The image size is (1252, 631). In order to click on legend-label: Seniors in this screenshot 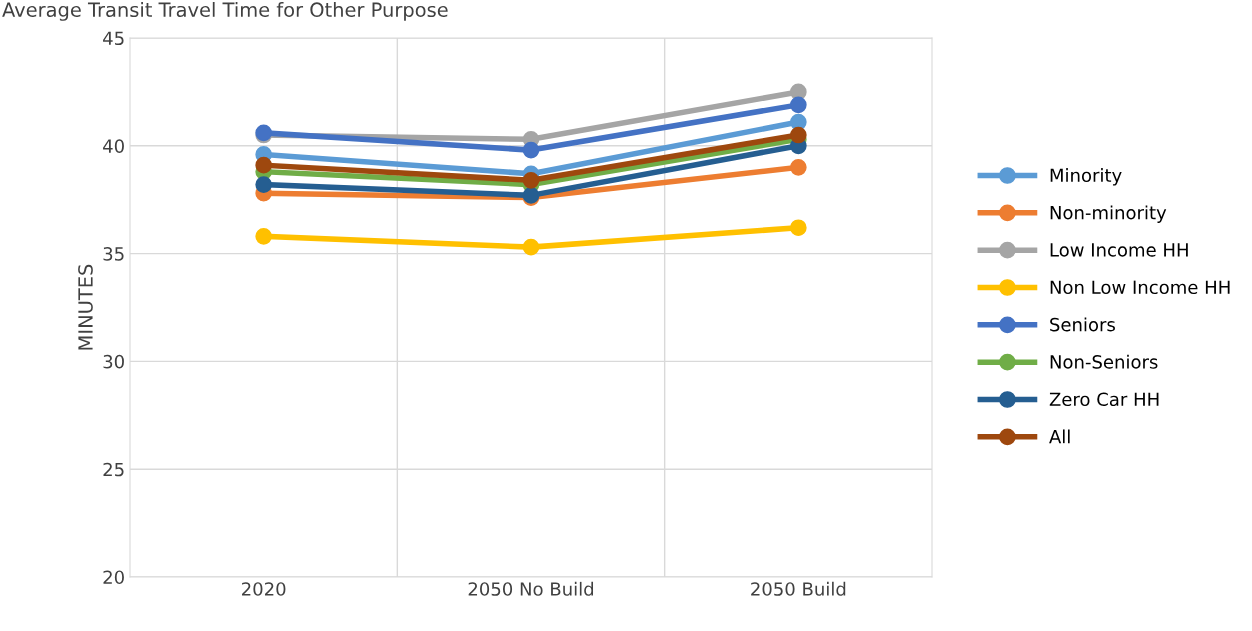, I will do `click(1082, 324)`.